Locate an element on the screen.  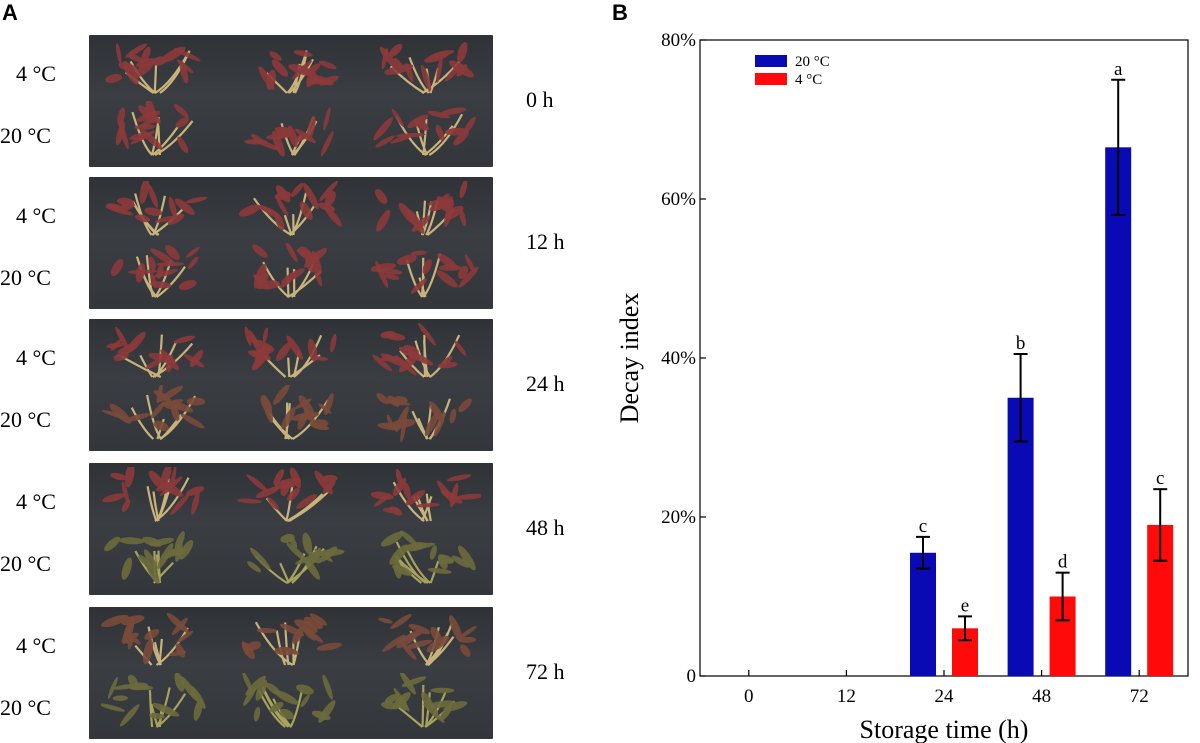
photo-row: 4 °C 20 °C 12 h is located at coordinates (300, 245).